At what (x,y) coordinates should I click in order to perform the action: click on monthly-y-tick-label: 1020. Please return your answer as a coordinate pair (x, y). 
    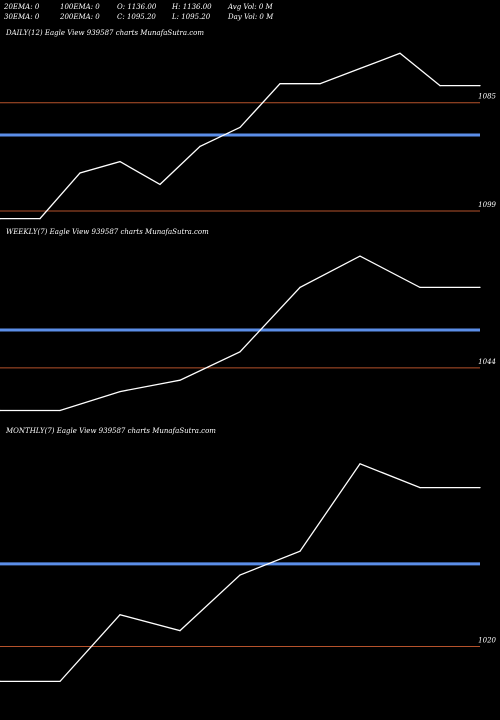
    Looking at the image, I should click on (487, 640).